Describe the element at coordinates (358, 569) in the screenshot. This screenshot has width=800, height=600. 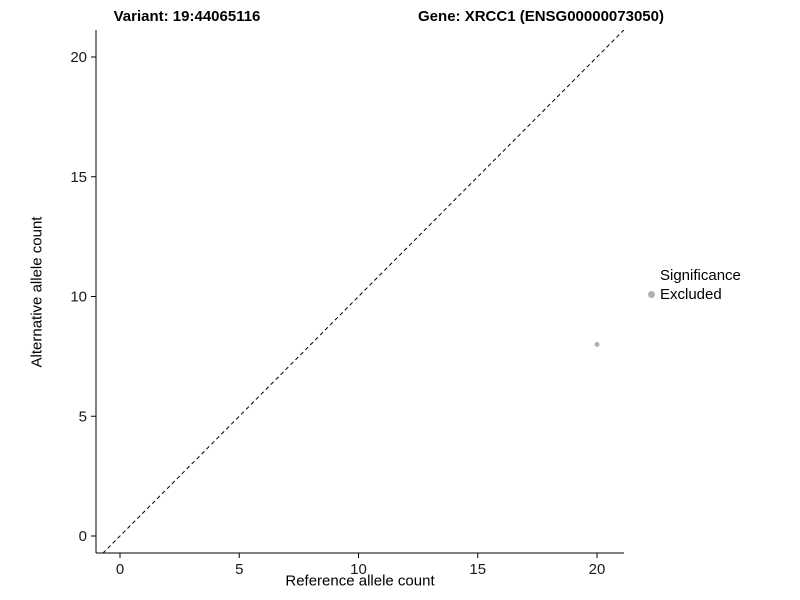
I see `x-tick-label: 10` at that location.